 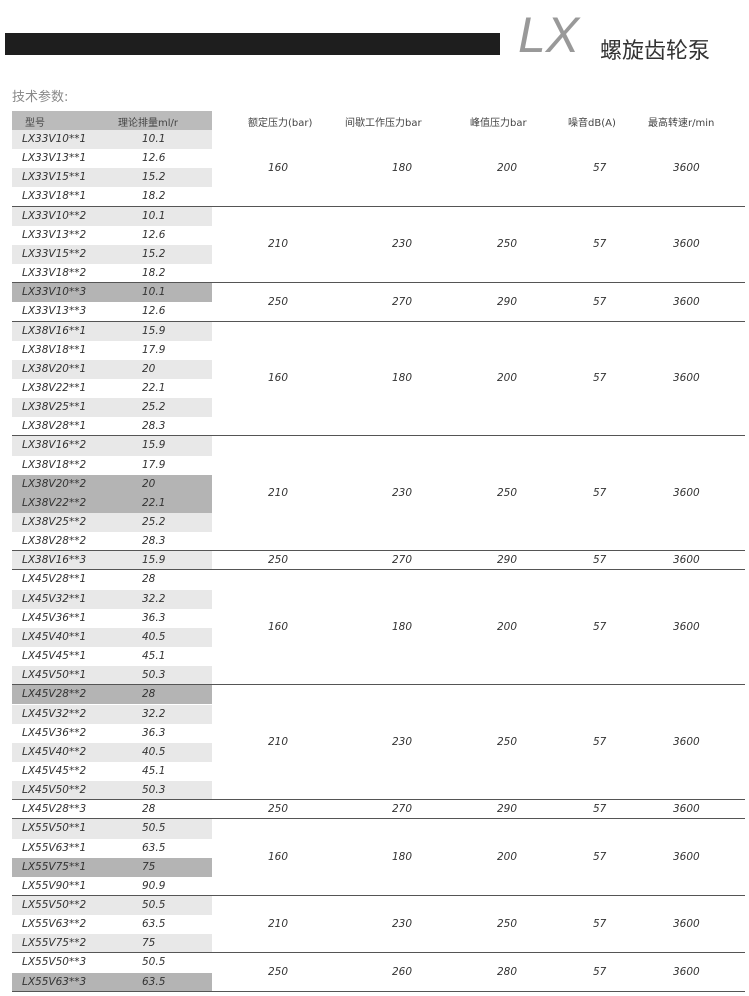 I want to click on model: LX55V75**2, so click(x=54, y=943).